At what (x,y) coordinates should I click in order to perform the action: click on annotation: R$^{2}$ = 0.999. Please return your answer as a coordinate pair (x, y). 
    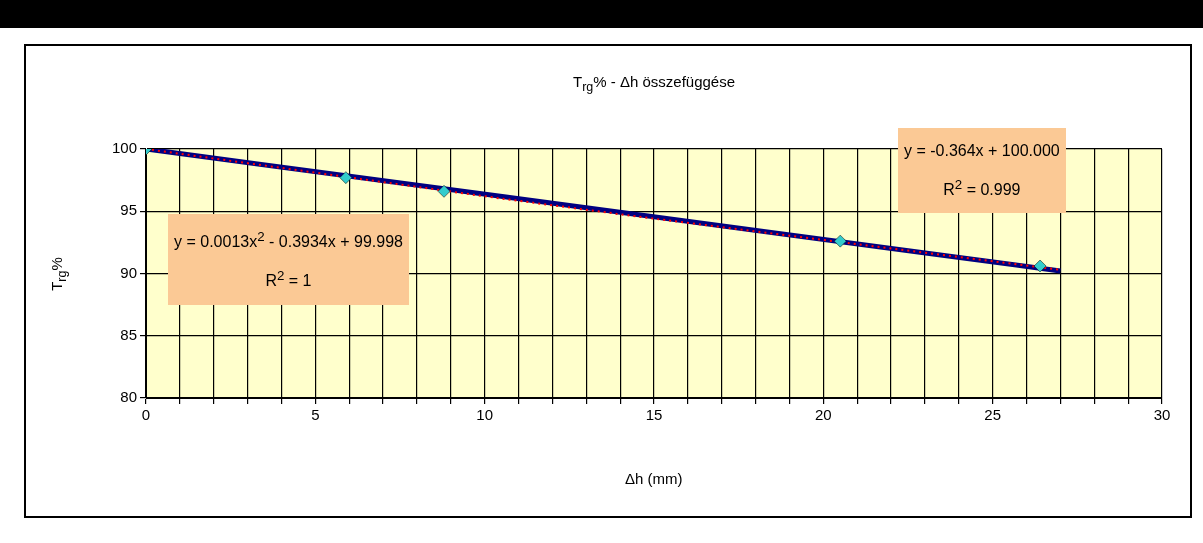
    Looking at the image, I should click on (982, 188).